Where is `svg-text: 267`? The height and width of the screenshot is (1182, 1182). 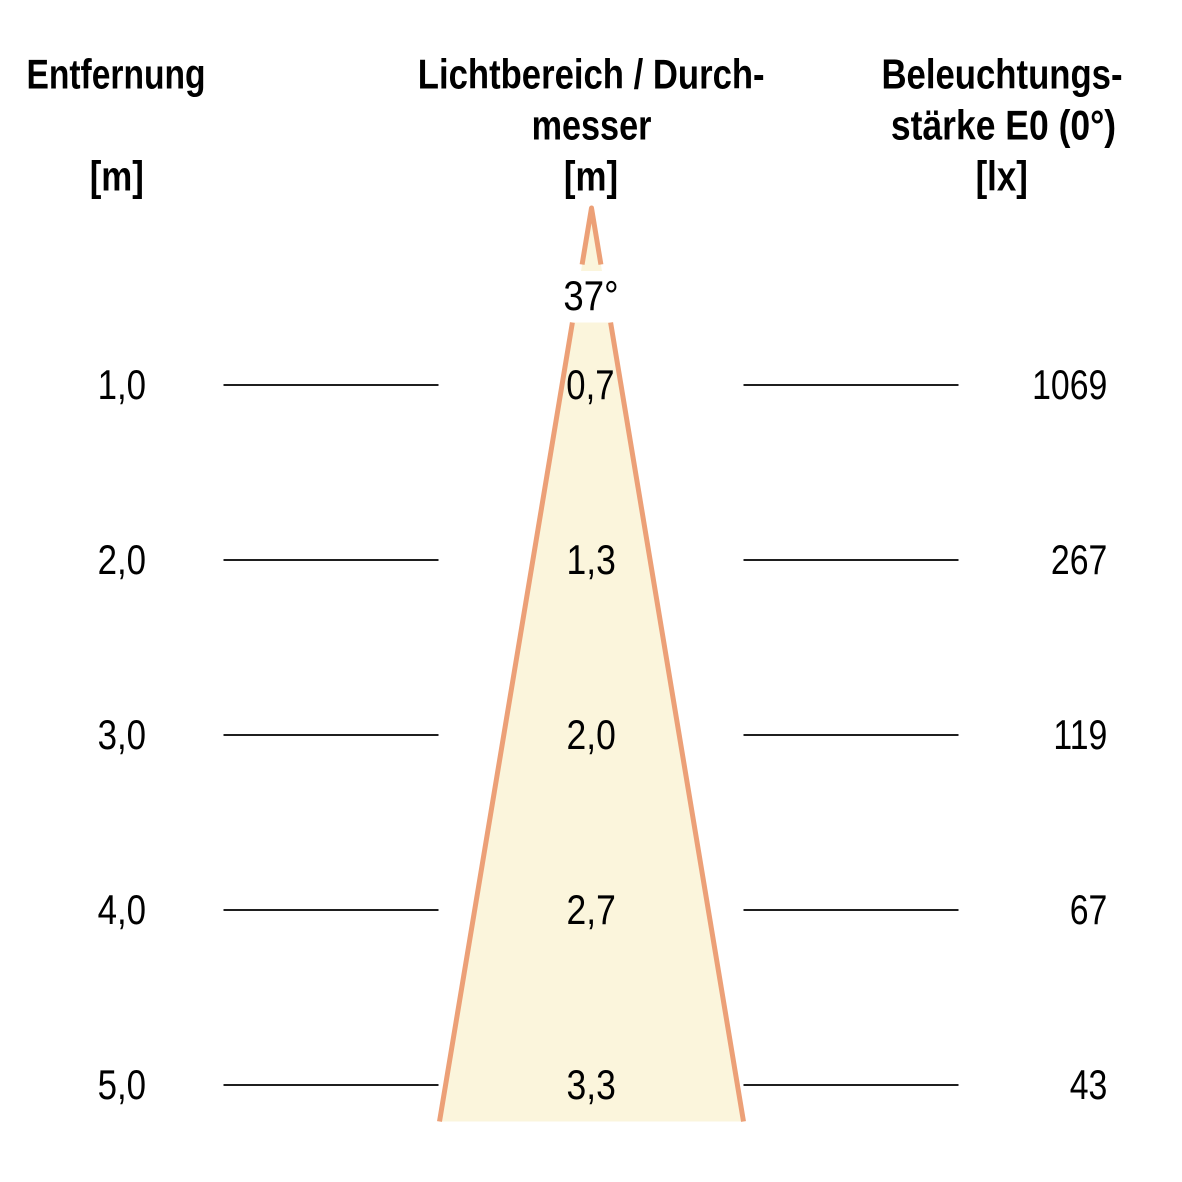
svg-text: 267 is located at coordinates (1079, 560).